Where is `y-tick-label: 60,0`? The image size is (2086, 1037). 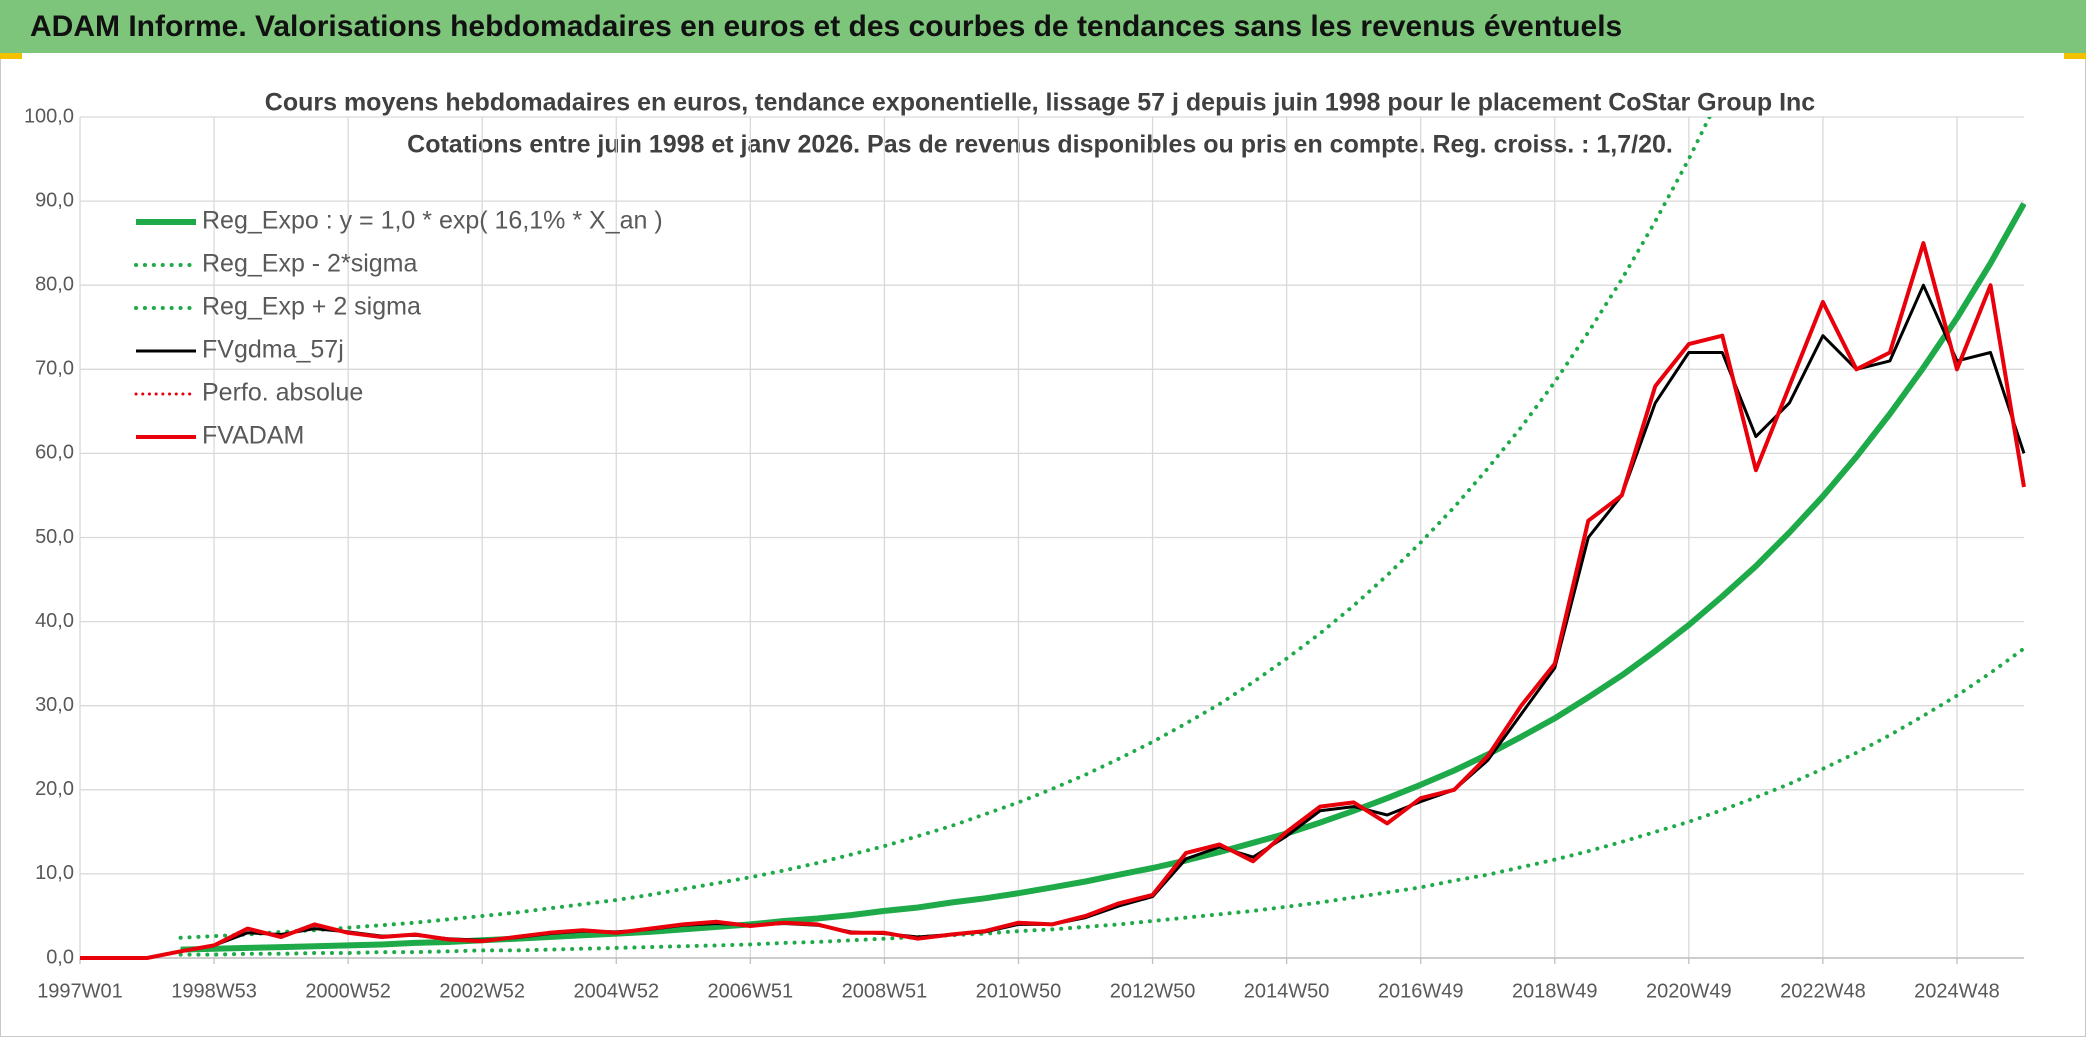 y-tick-label: 60,0 is located at coordinates (54, 453).